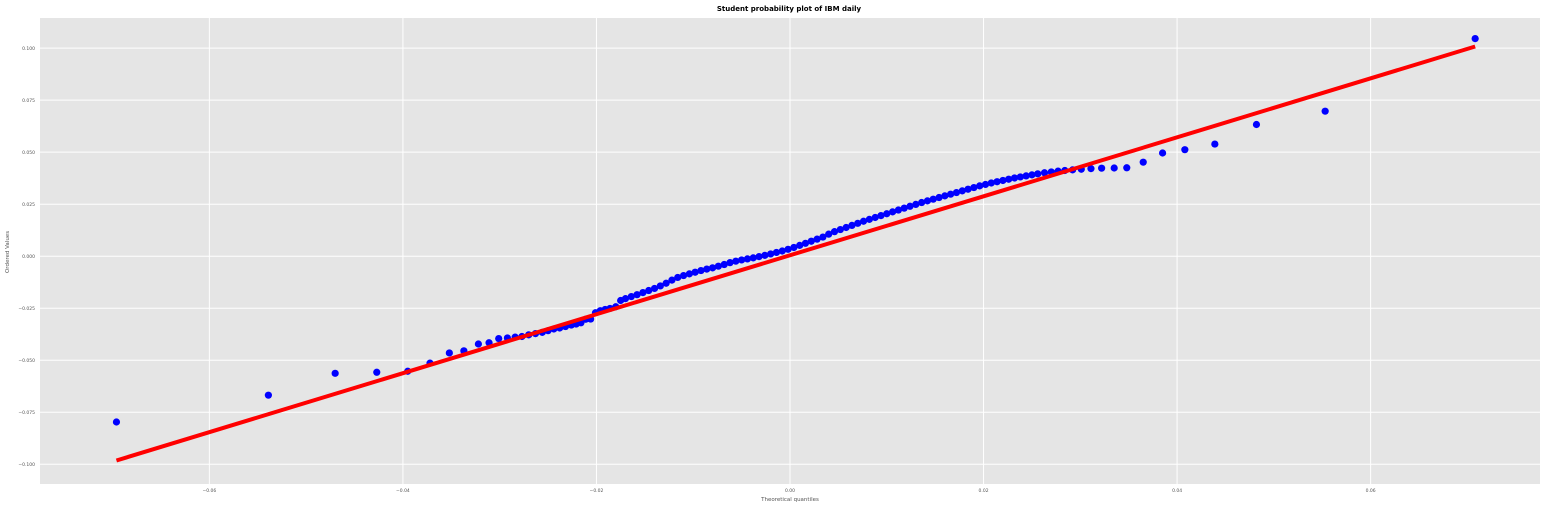 The width and height of the screenshot is (1548, 509). I want to click on x-axis-label: Theoretical quantiles, so click(789, 500).